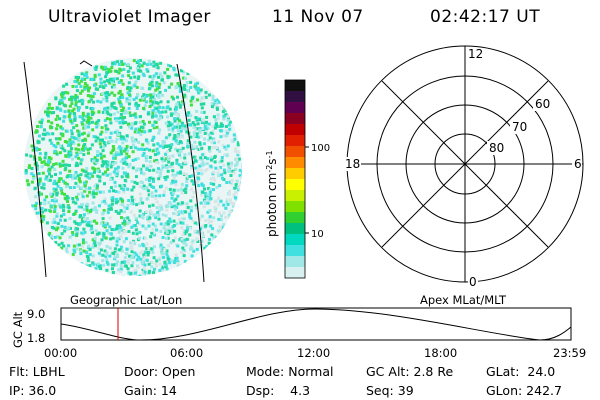 The height and width of the screenshot is (400, 600). What do you see at coordinates (519, 127) in the screenshot?
I see `lat-label-70: 70` at bounding box center [519, 127].